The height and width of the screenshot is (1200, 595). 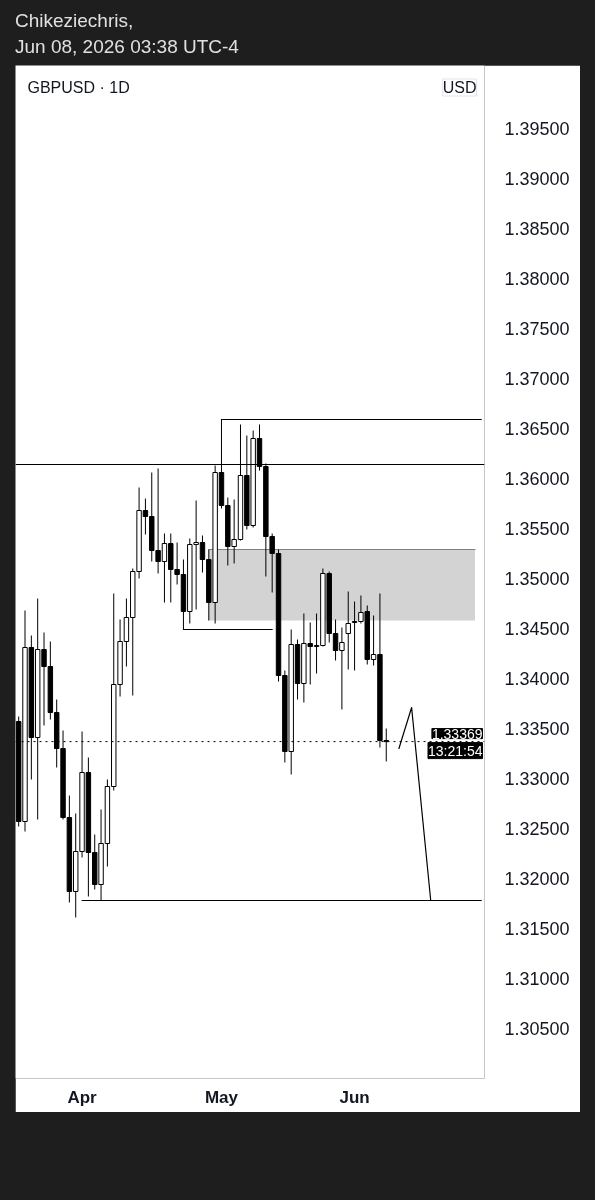 What do you see at coordinates (537, 229) in the screenshot?
I see `y-tick-label: 1.38500` at bounding box center [537, 229].